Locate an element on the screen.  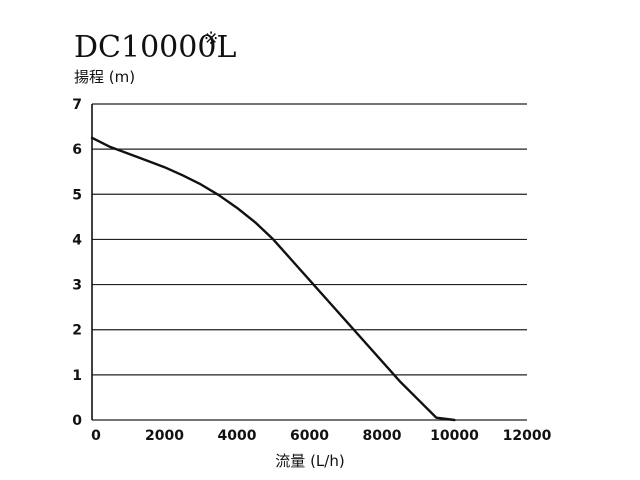
x-tick-label: 0 is located at coordinates (96, 436).